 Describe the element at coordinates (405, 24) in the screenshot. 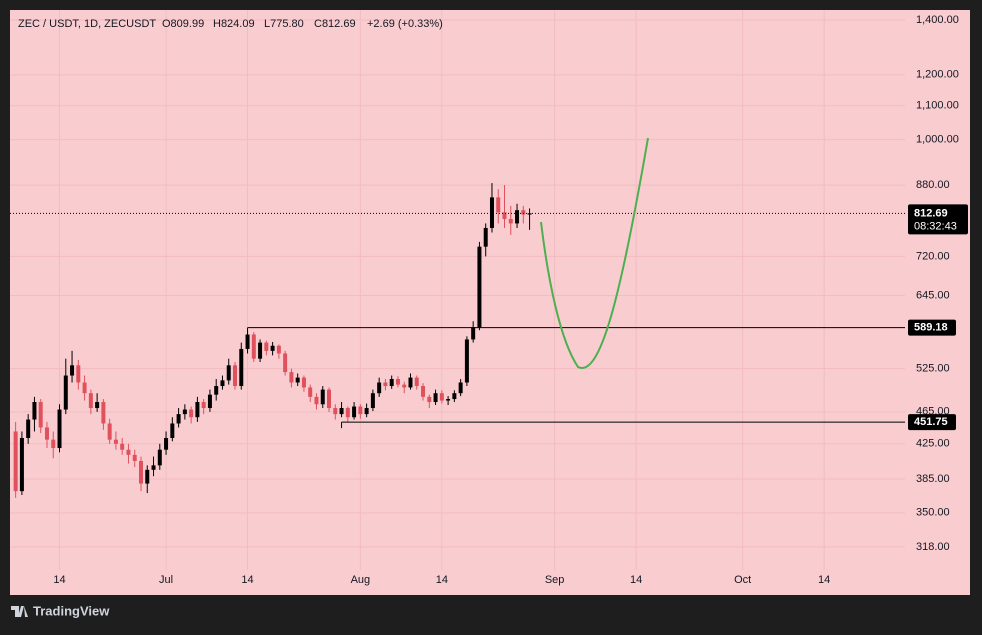

I see `change: +2.69 (+0.33%)` at that location.